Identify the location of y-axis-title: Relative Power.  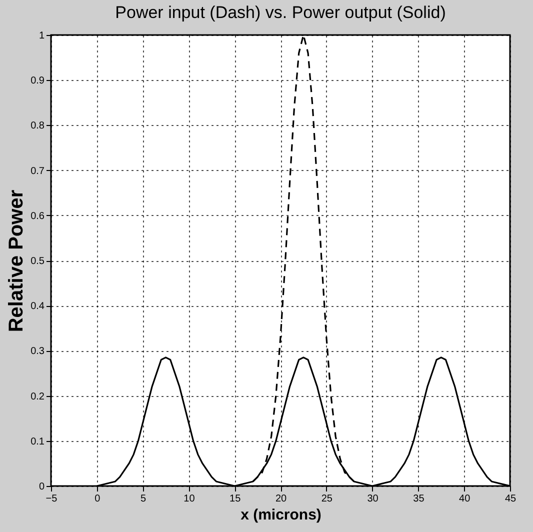
(17, 261).